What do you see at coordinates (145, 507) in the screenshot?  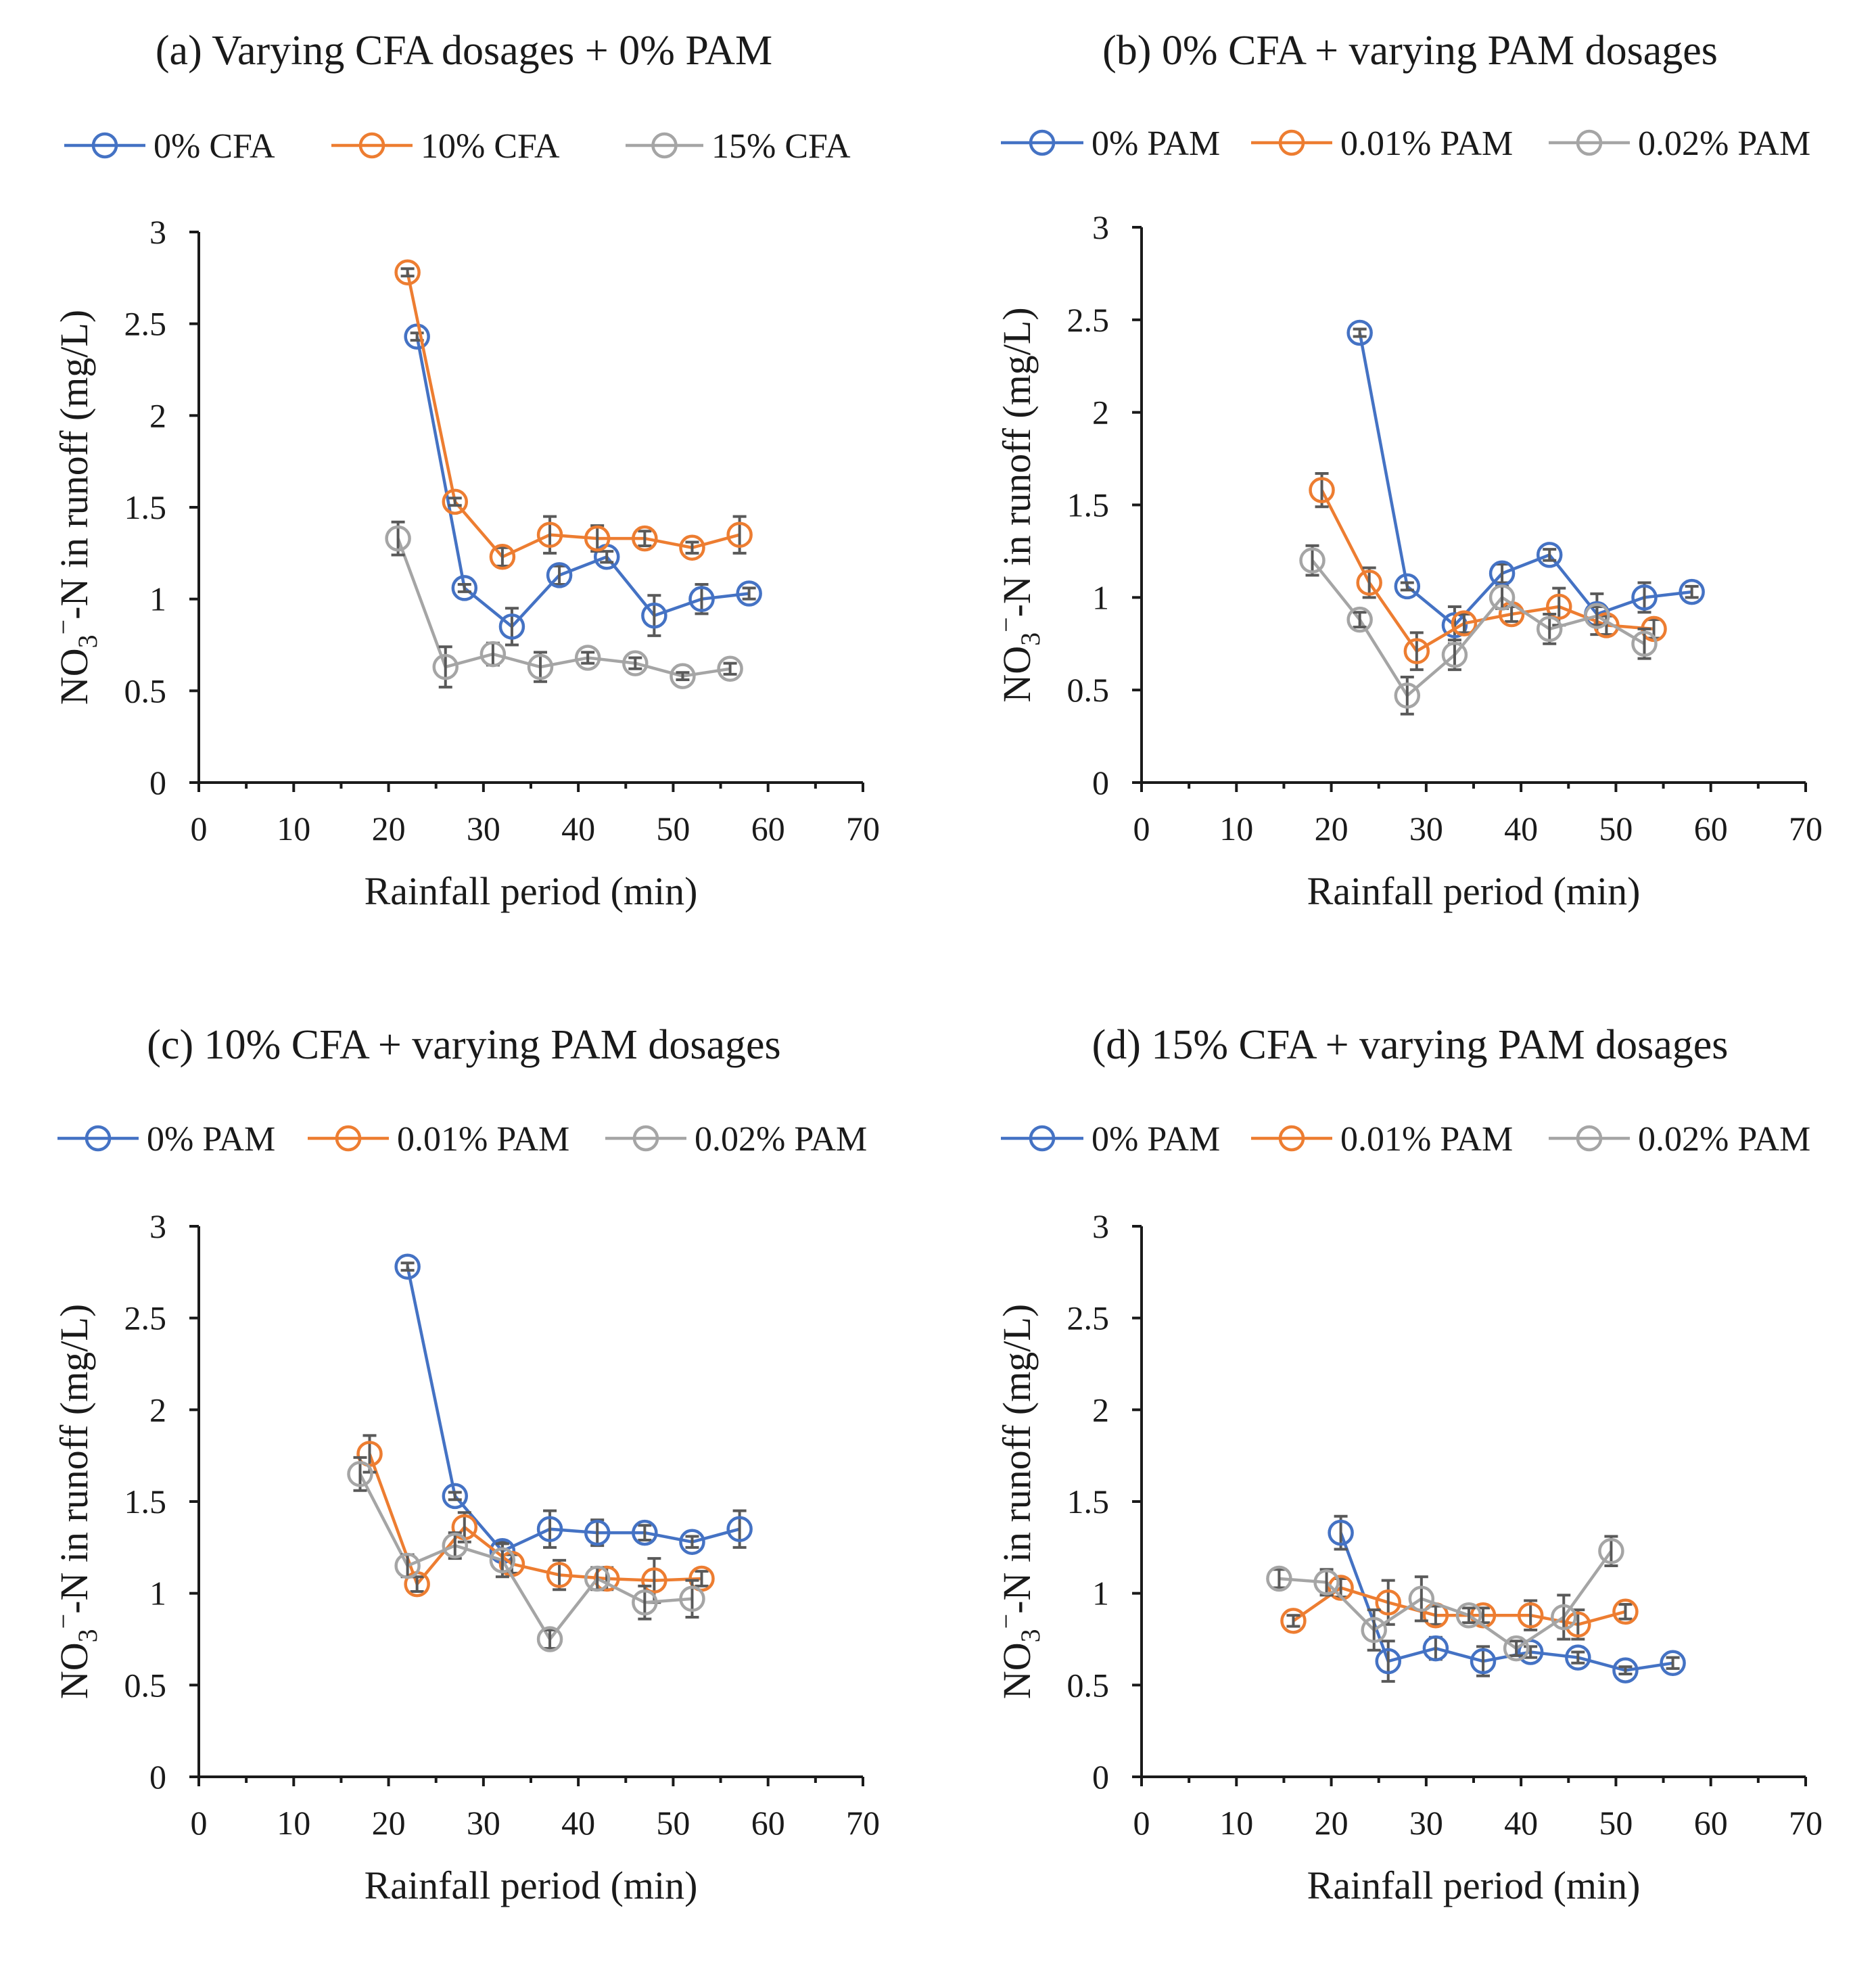 I see `y-tick-label: 1.5` at bounding box center [145, 507].